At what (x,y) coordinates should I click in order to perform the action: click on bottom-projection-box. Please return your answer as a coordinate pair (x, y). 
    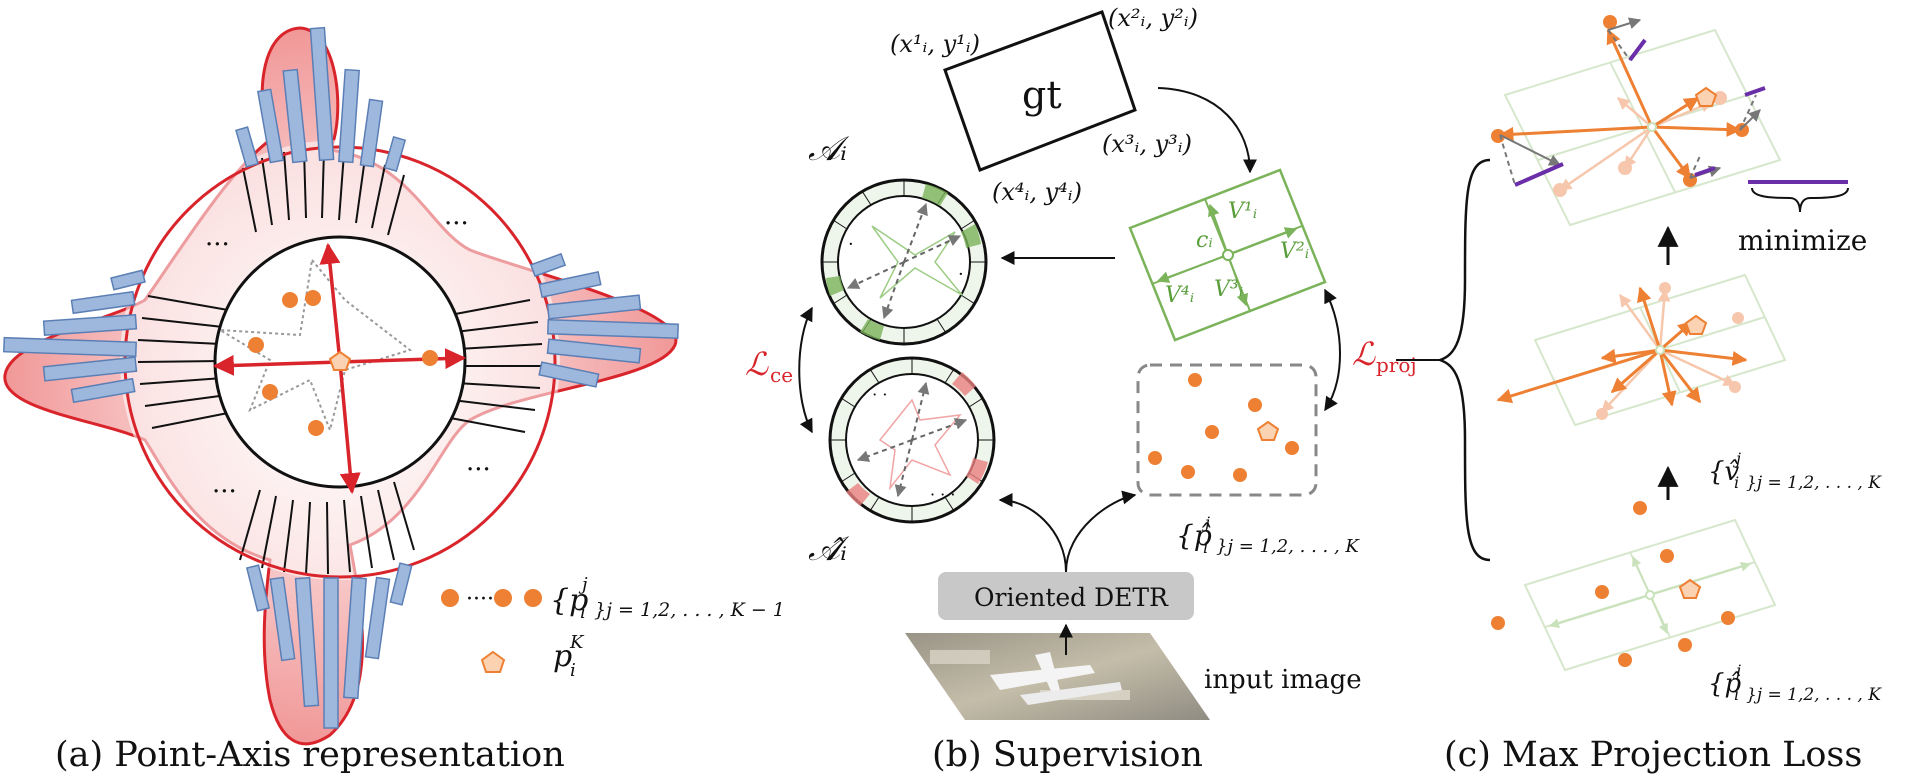
    Looking at the image, I should click on (1634, 586).